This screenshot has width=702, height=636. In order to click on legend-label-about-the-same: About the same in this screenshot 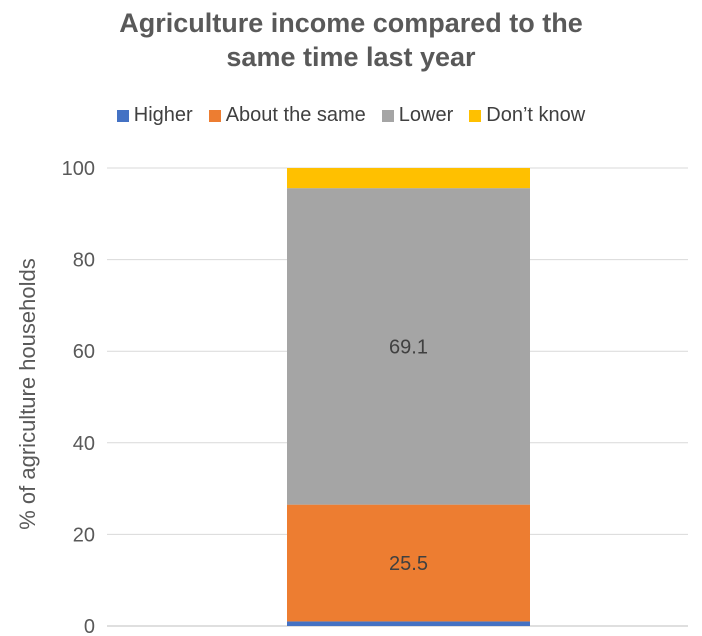, I will do `click(295, 115)`.